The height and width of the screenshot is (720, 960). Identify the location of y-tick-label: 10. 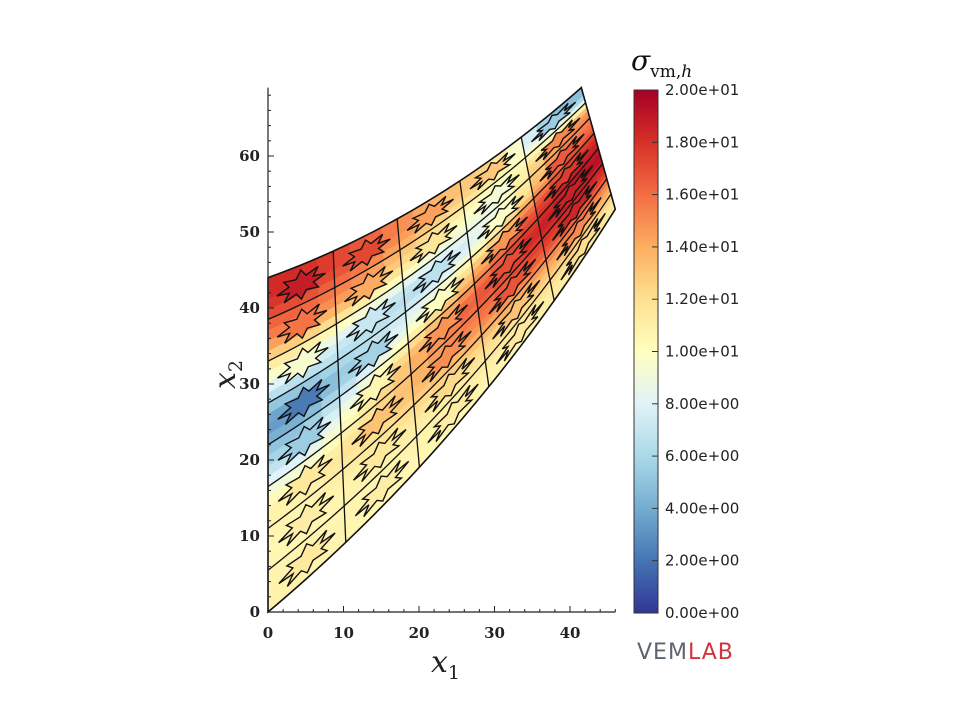
(249, 536).